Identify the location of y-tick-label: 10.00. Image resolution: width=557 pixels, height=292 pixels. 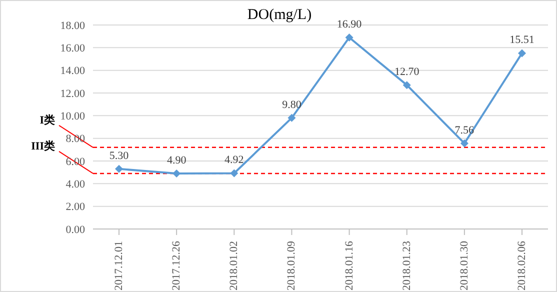
(73, 116).